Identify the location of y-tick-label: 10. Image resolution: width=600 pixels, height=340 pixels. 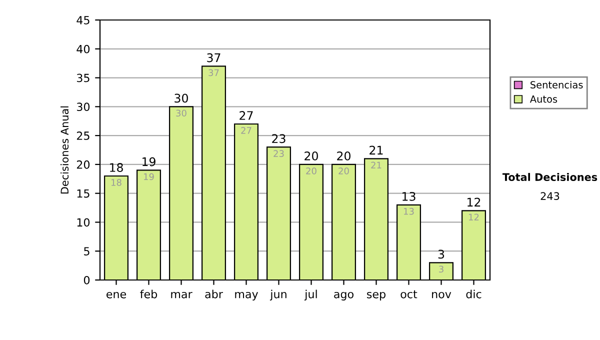
(83, 222).